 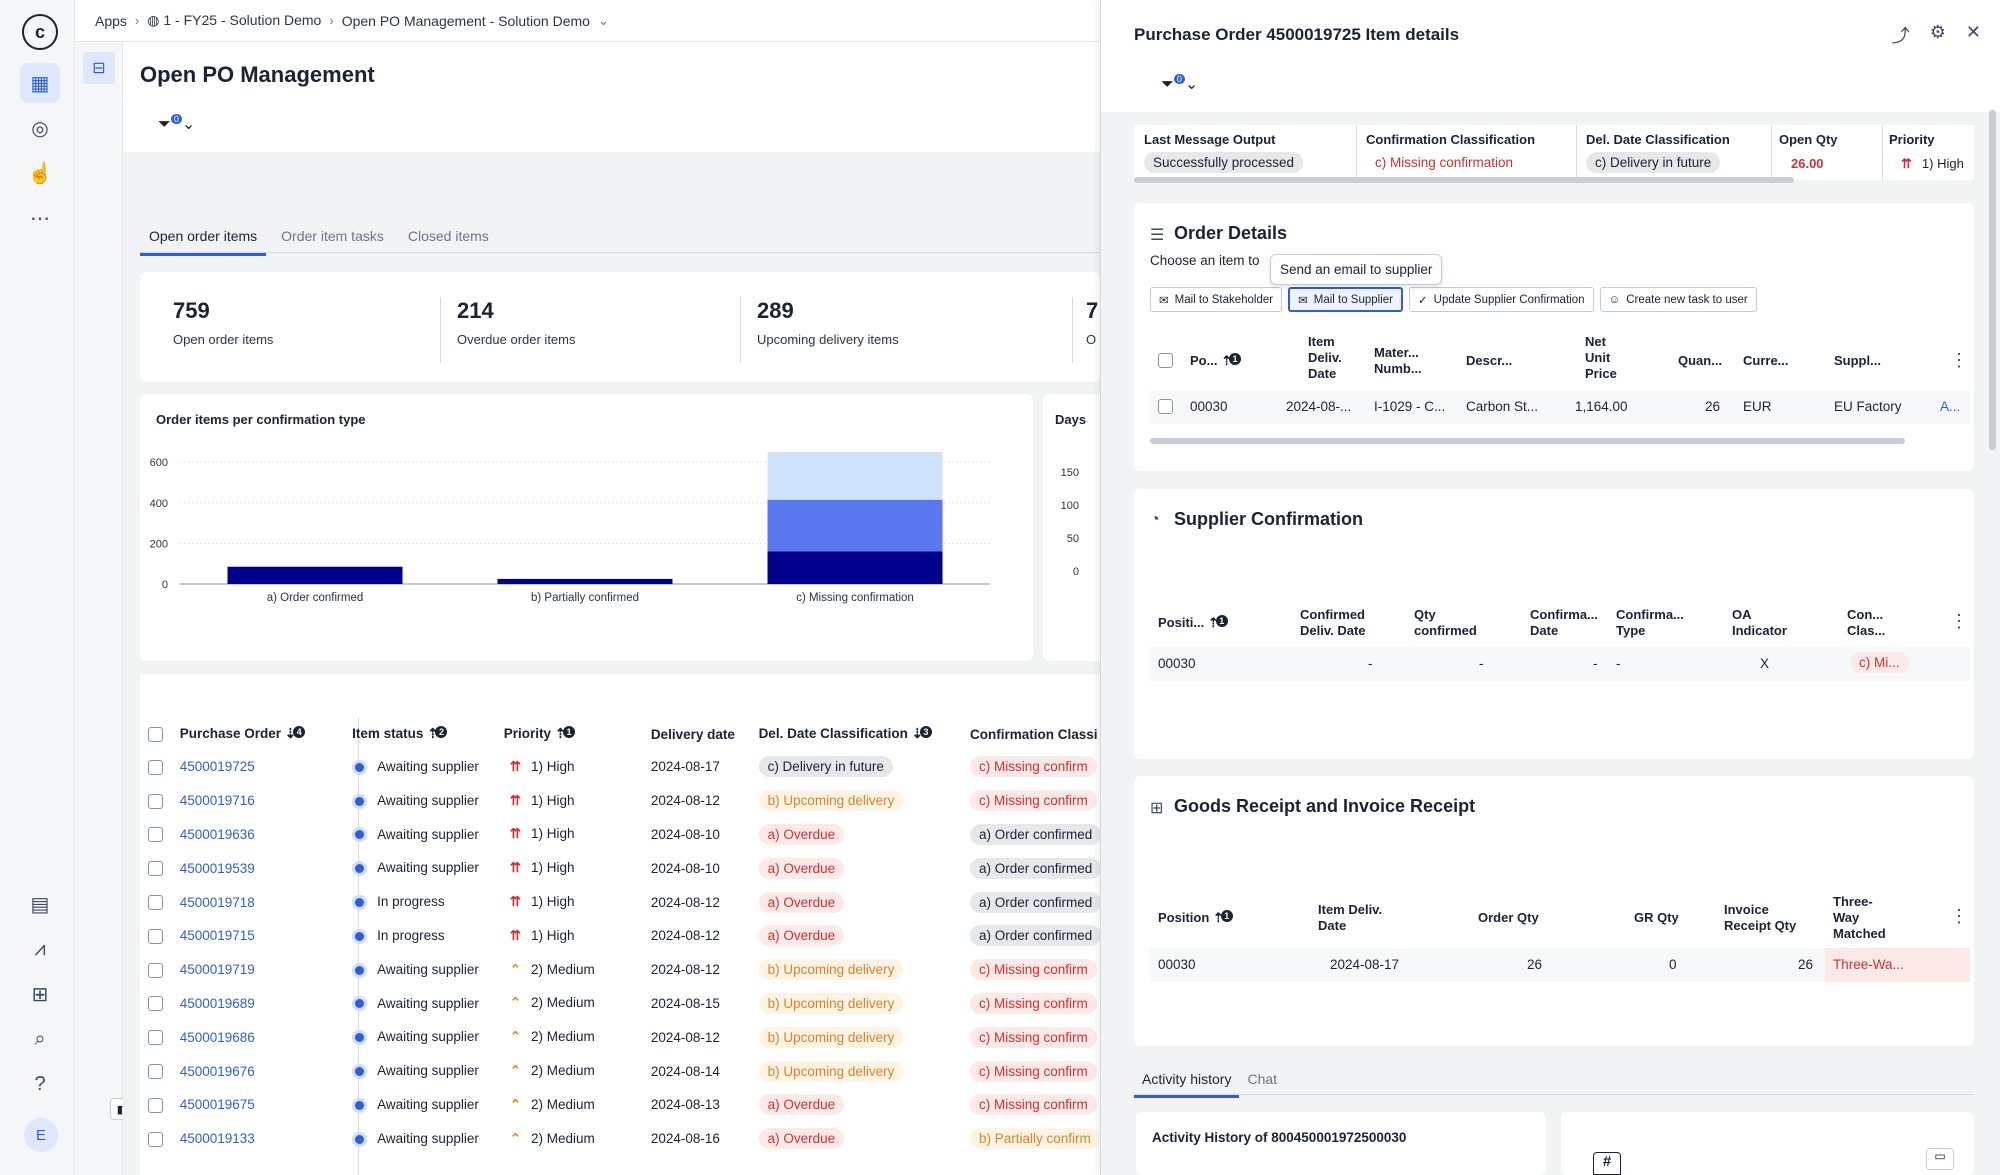 What do you see at coordinates (41, 1135) in the screenshot?
I see `avatar: E` at bounding box center [41, 1135].